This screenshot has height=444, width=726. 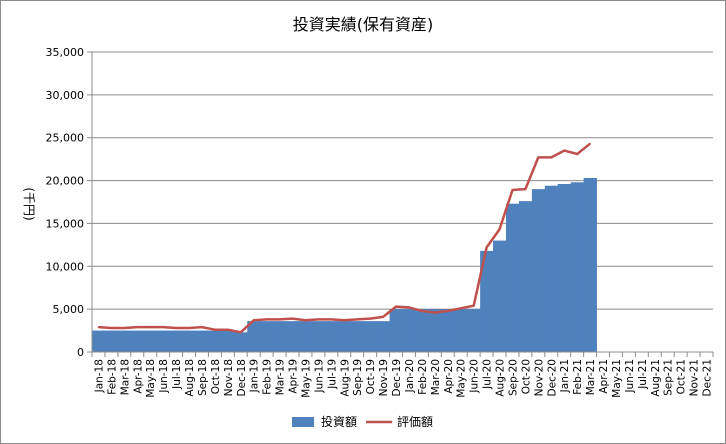 What do you see at coordinates (526, 376) in the screenshot?
I see `x-tick-label: Oct-20` at bounding box center [526, 376].